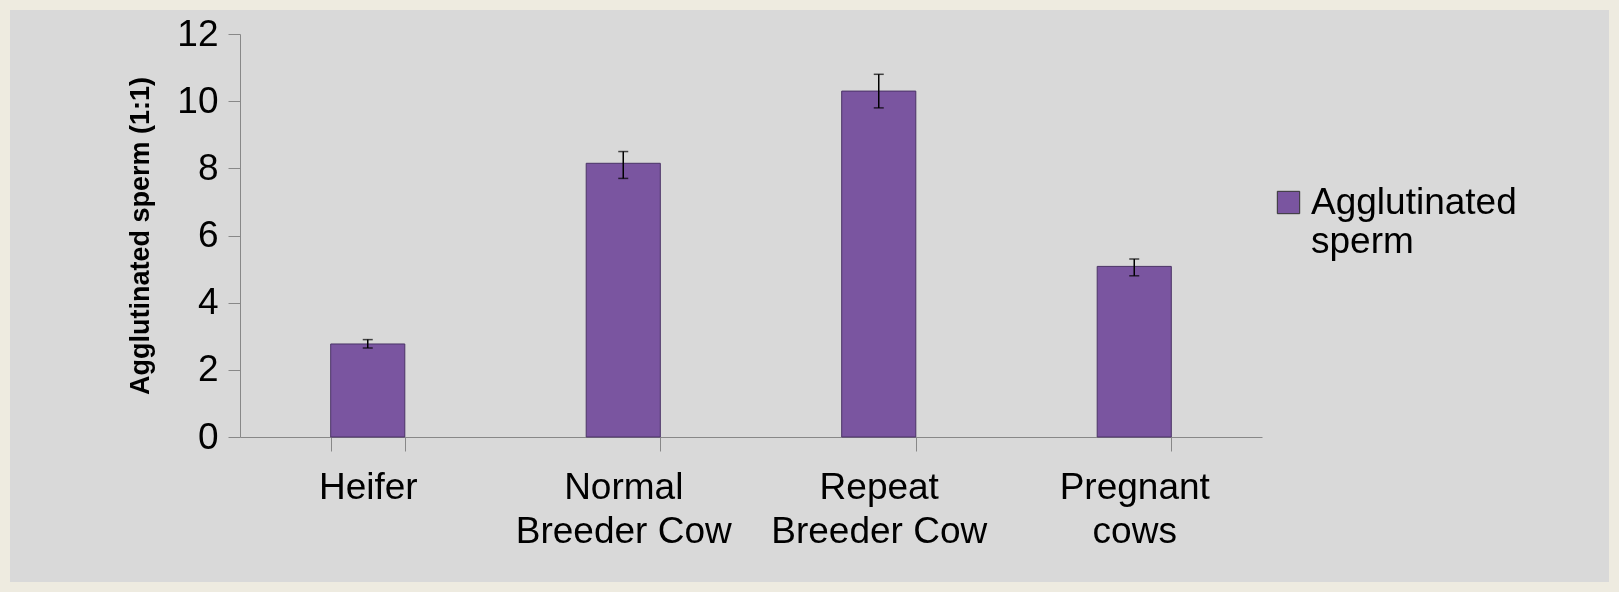 The image size is (1619, 592). Describe the element at coordinates (198, 100) in the screenshot. I see `y-tick-label: 10` at that location.